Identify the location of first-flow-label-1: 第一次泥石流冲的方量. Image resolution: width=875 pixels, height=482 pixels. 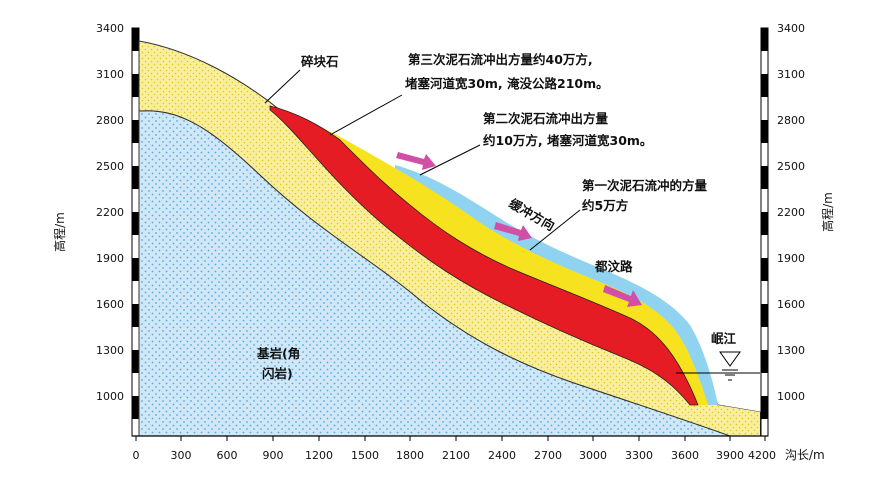
(645, 185).